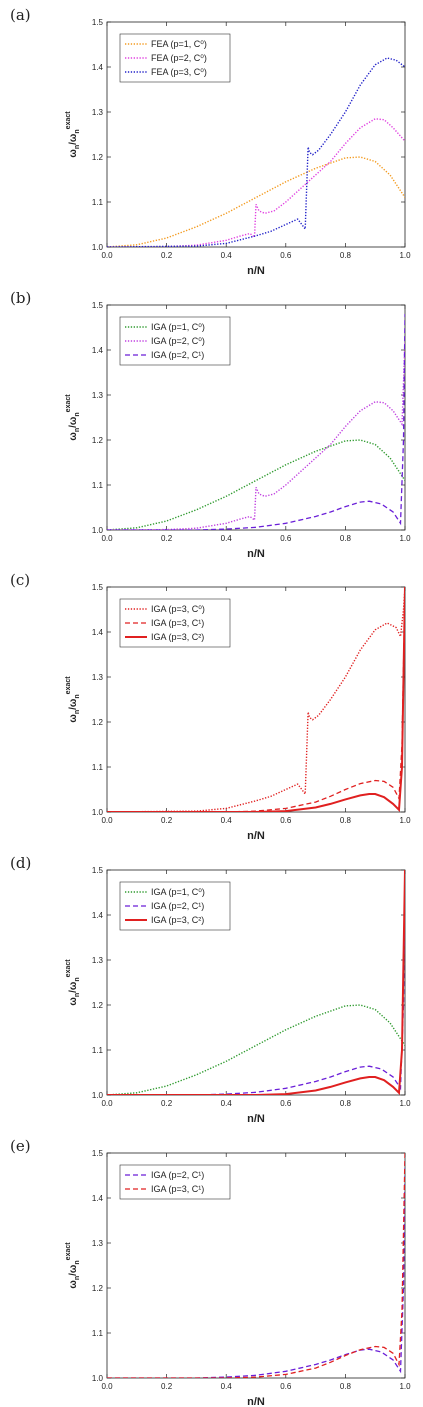 The image size is (423, 1407). What do you see at coordinates (179, 58) in the screenshot?
I see `legend-label: FEA (p=2, C⁰)` at bounding box center [179, 58].